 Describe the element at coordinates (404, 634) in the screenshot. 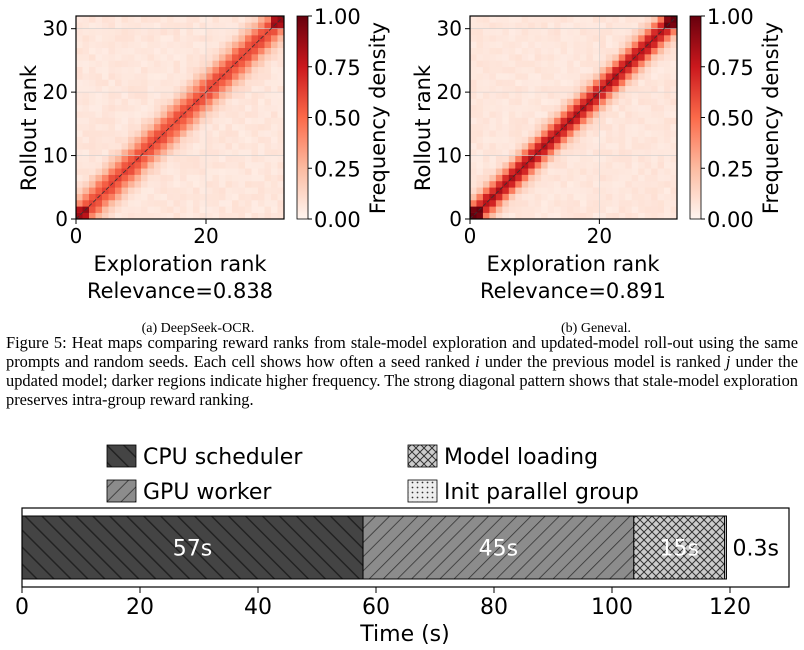

I see `timeline-x-axis-label: Time (s)` at that location.